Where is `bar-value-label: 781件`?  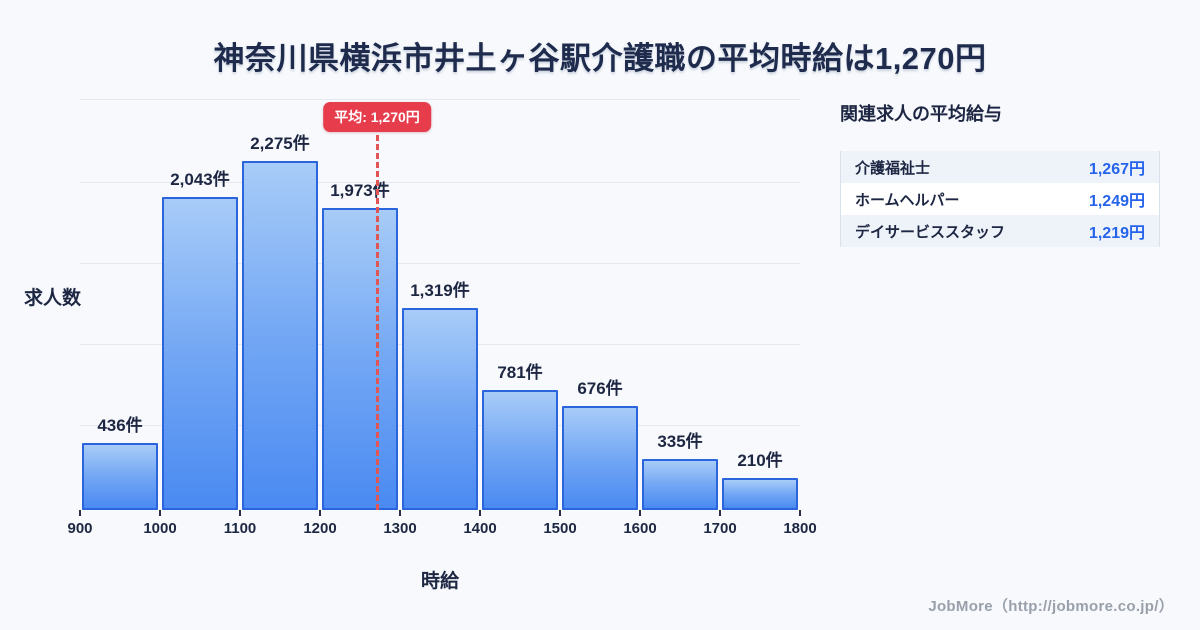
bar-value-label: 781件 is located at coordinates (520, 372).